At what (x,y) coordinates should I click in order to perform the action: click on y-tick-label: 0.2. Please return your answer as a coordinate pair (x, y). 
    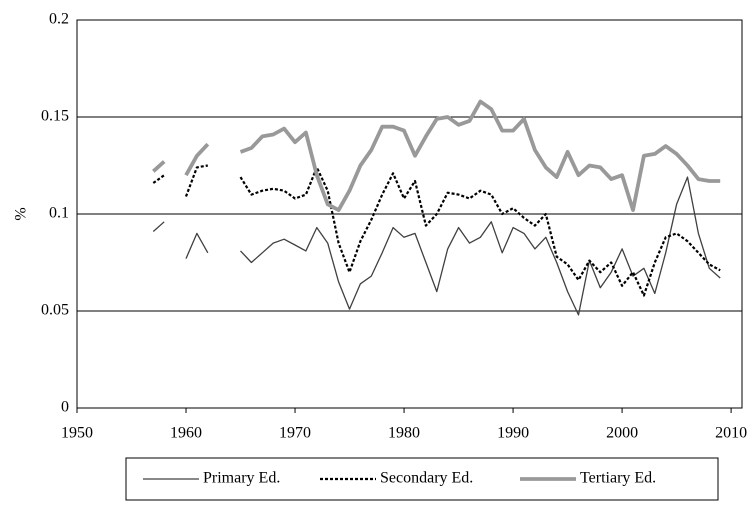
    Looking at the image, I should click on (59, 19).